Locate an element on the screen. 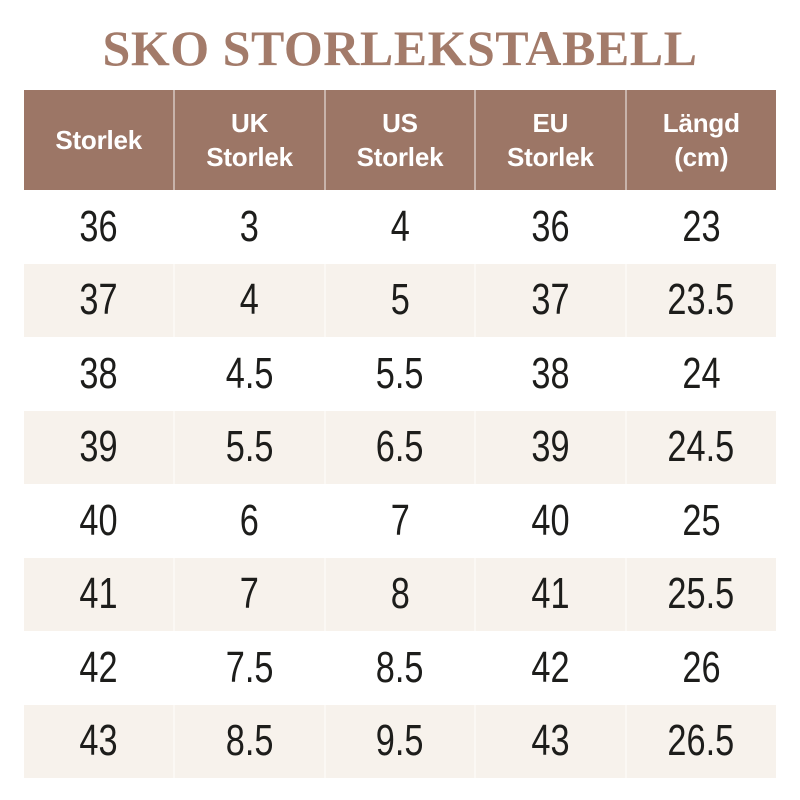  cell-us-storlek: 5.5 is located at coordinates (399, 374).